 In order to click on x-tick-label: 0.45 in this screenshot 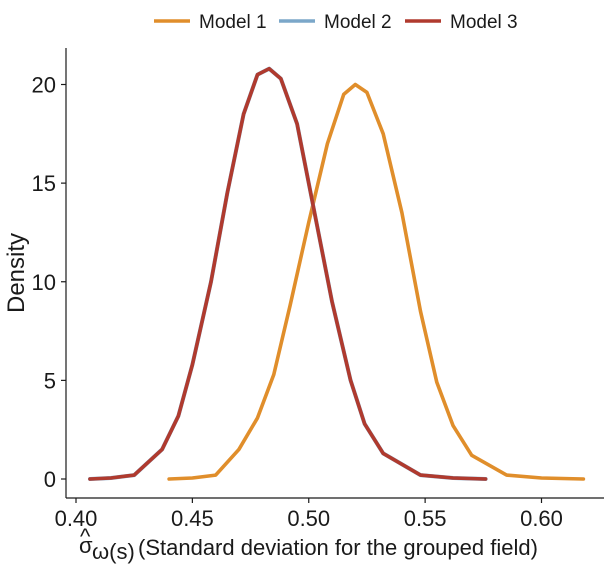, I will do `click(192, 518)`.